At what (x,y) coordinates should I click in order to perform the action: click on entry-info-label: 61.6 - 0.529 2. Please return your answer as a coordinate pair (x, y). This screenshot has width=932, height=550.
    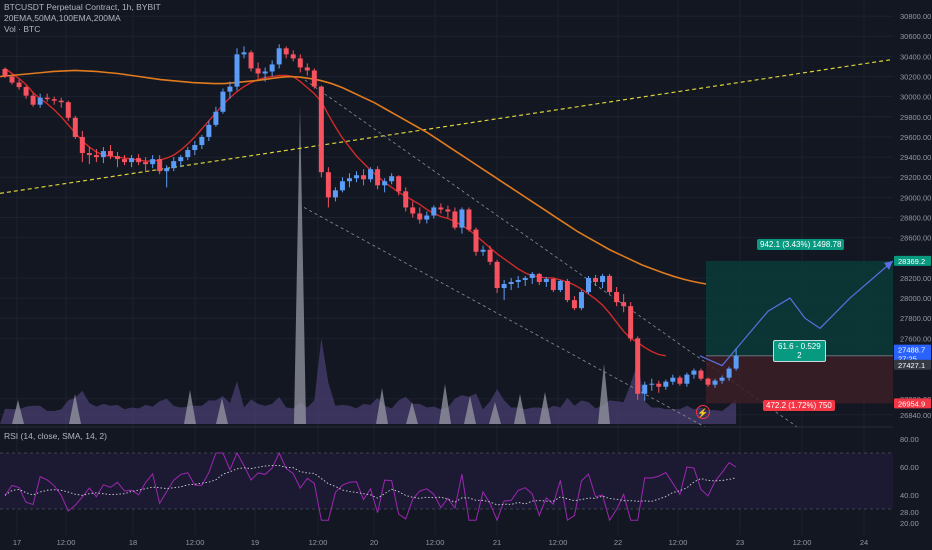
    Looking at the image, I should click on (799, 351).